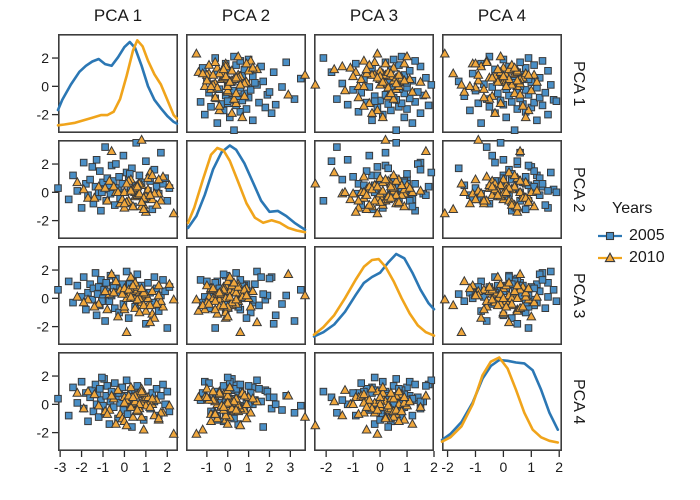 This screenshot has height=500, width=700. I want to click on scatter-panel-pca1-vs-pca2: 2 0 -2, so click(108, 187).